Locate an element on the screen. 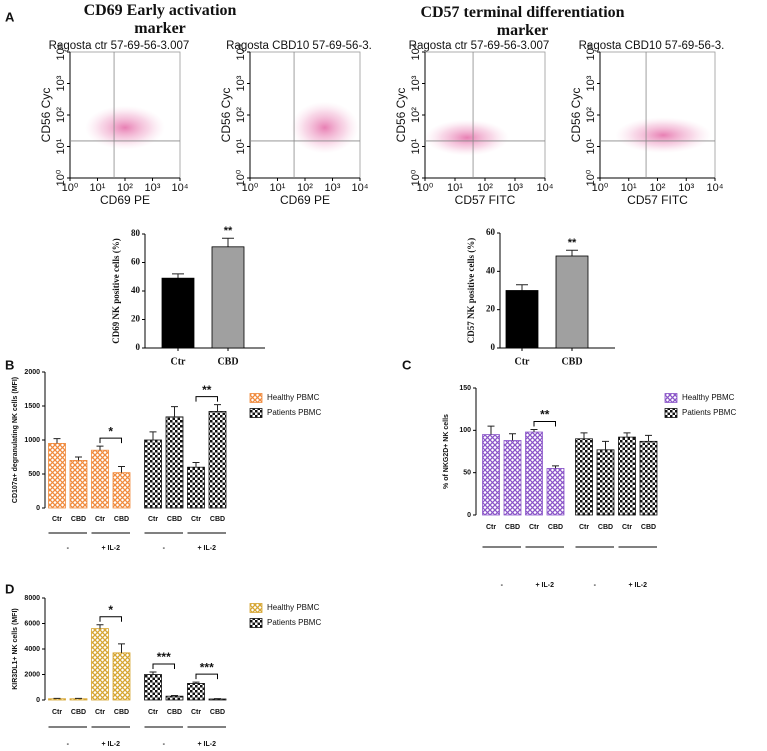  x-tick-label: 10⁴ is located at coordinates (180, 188).